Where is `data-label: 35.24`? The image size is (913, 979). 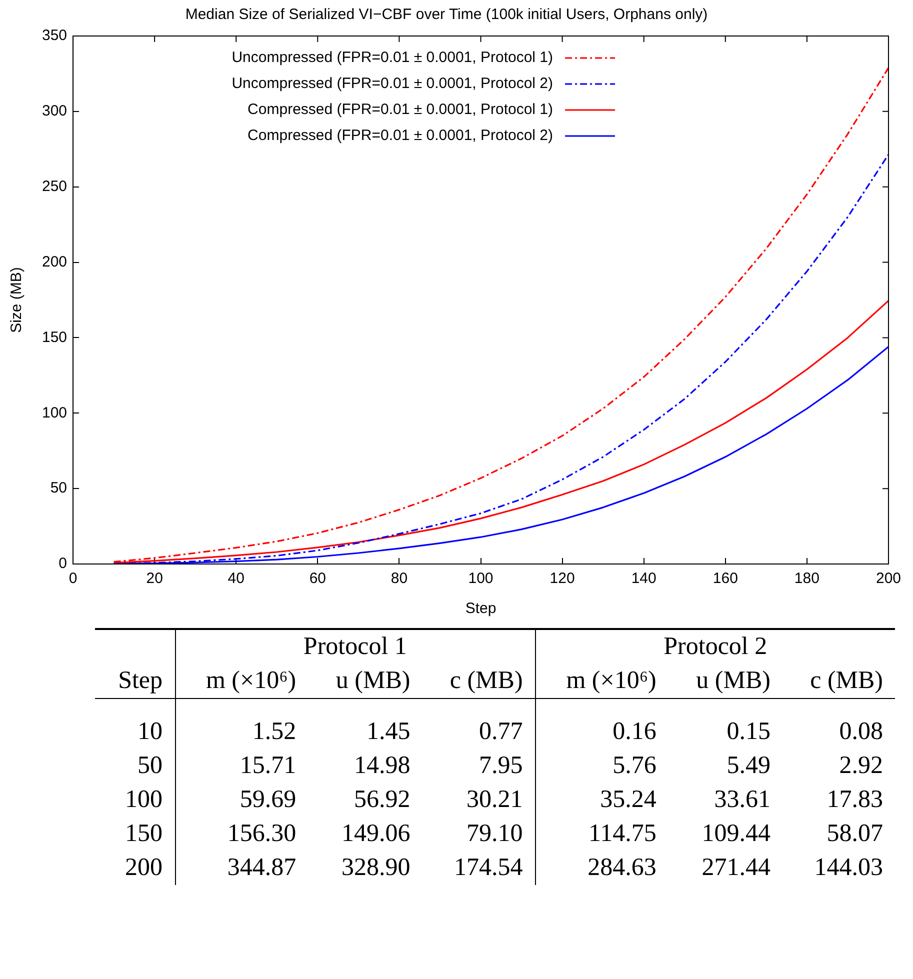 data-label: 35.24 is located at coordinates (601, 800).